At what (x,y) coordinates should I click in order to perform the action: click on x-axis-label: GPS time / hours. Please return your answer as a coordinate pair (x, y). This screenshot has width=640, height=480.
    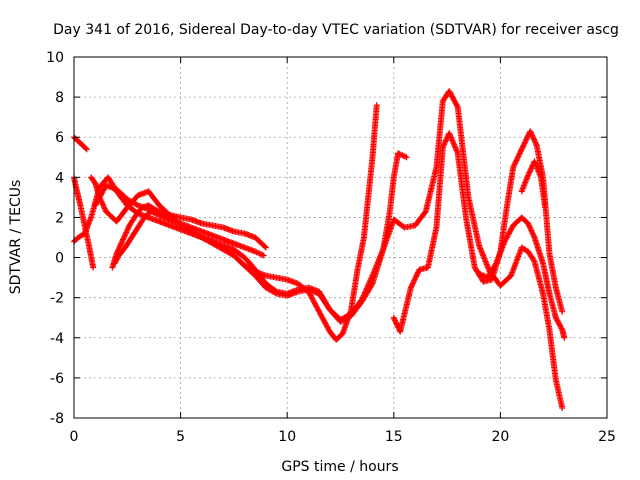
    Looking at the image, I should click on (339, 467).